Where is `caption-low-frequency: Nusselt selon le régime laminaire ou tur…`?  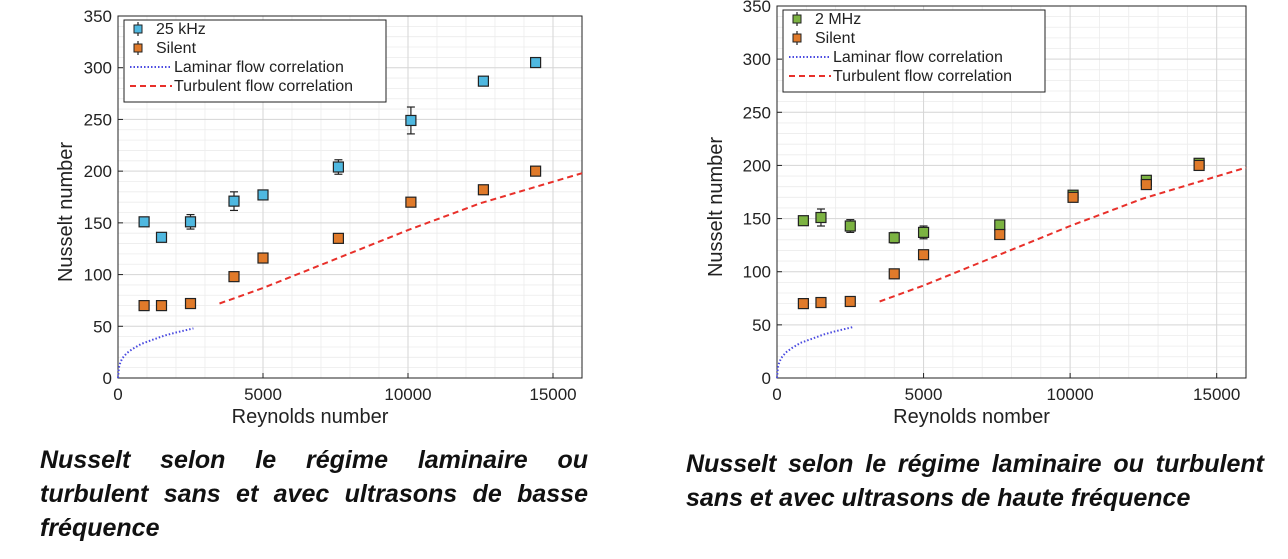
caption-low-frequency: Nusselt selon le régime laminaire ou tur… is located at coordinates (314, 494).